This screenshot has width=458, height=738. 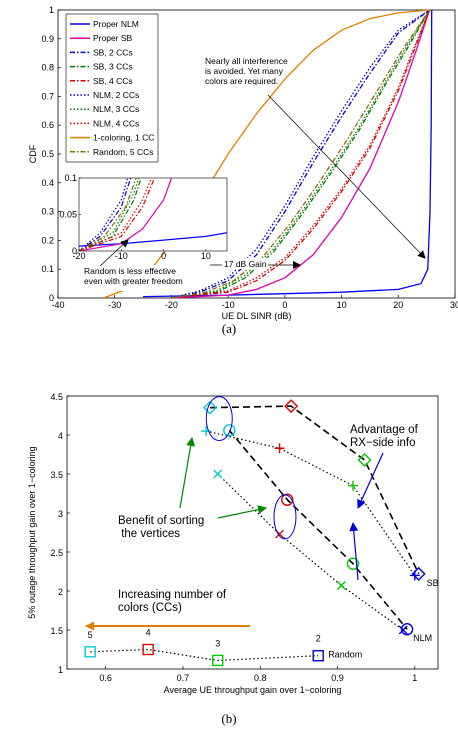 I want to click on inset-x-tick-label: -20, so click(x=78, y=256).